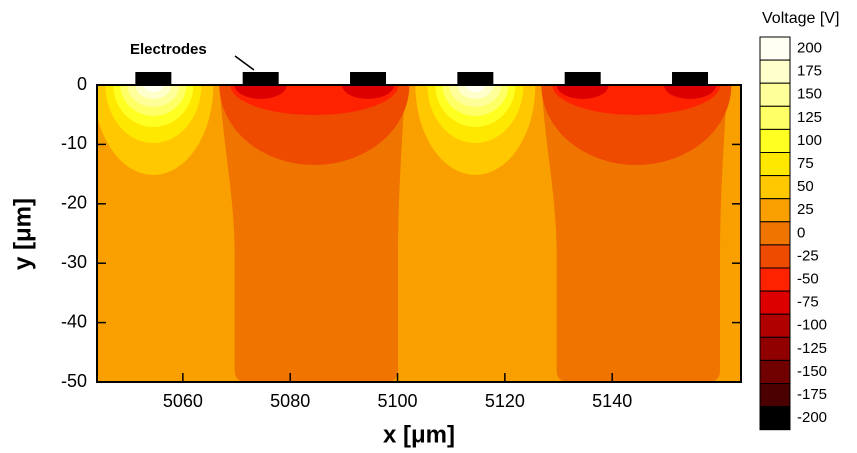 This screenshot has height=453, width=857. I want to click on colorbar-label: -175, so click(812, 394).